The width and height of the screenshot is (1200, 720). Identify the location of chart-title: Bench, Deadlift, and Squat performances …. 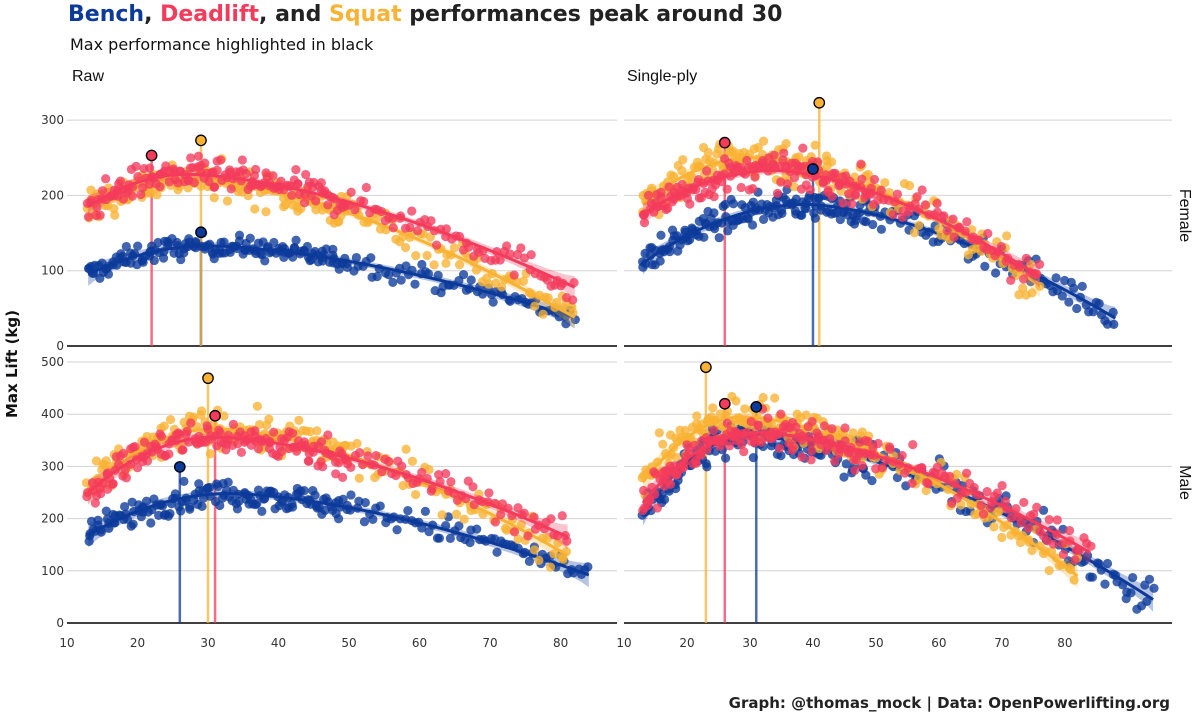
(425, 14).